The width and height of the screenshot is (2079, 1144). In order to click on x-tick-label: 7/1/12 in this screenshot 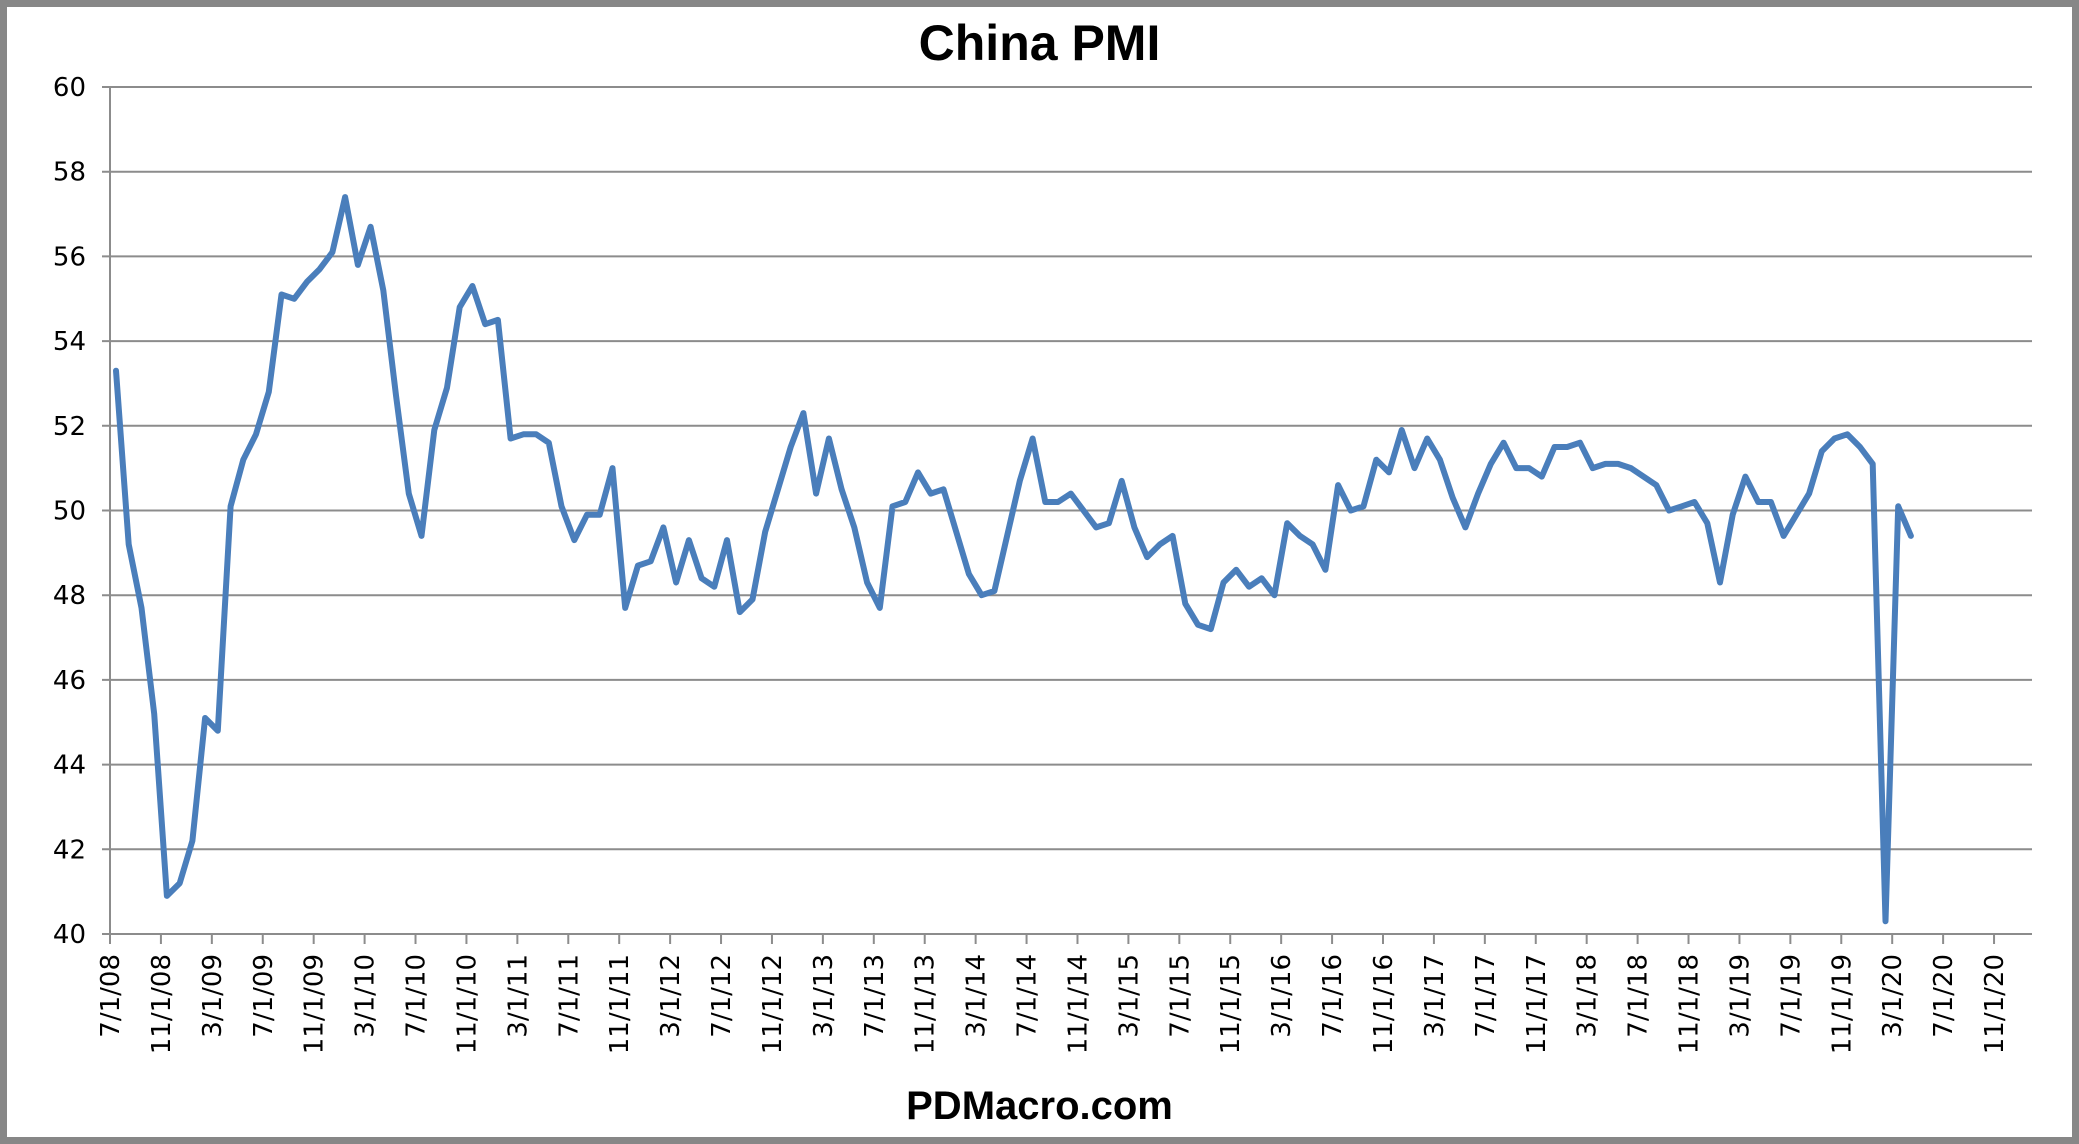, I will do `click(722, 996)`.